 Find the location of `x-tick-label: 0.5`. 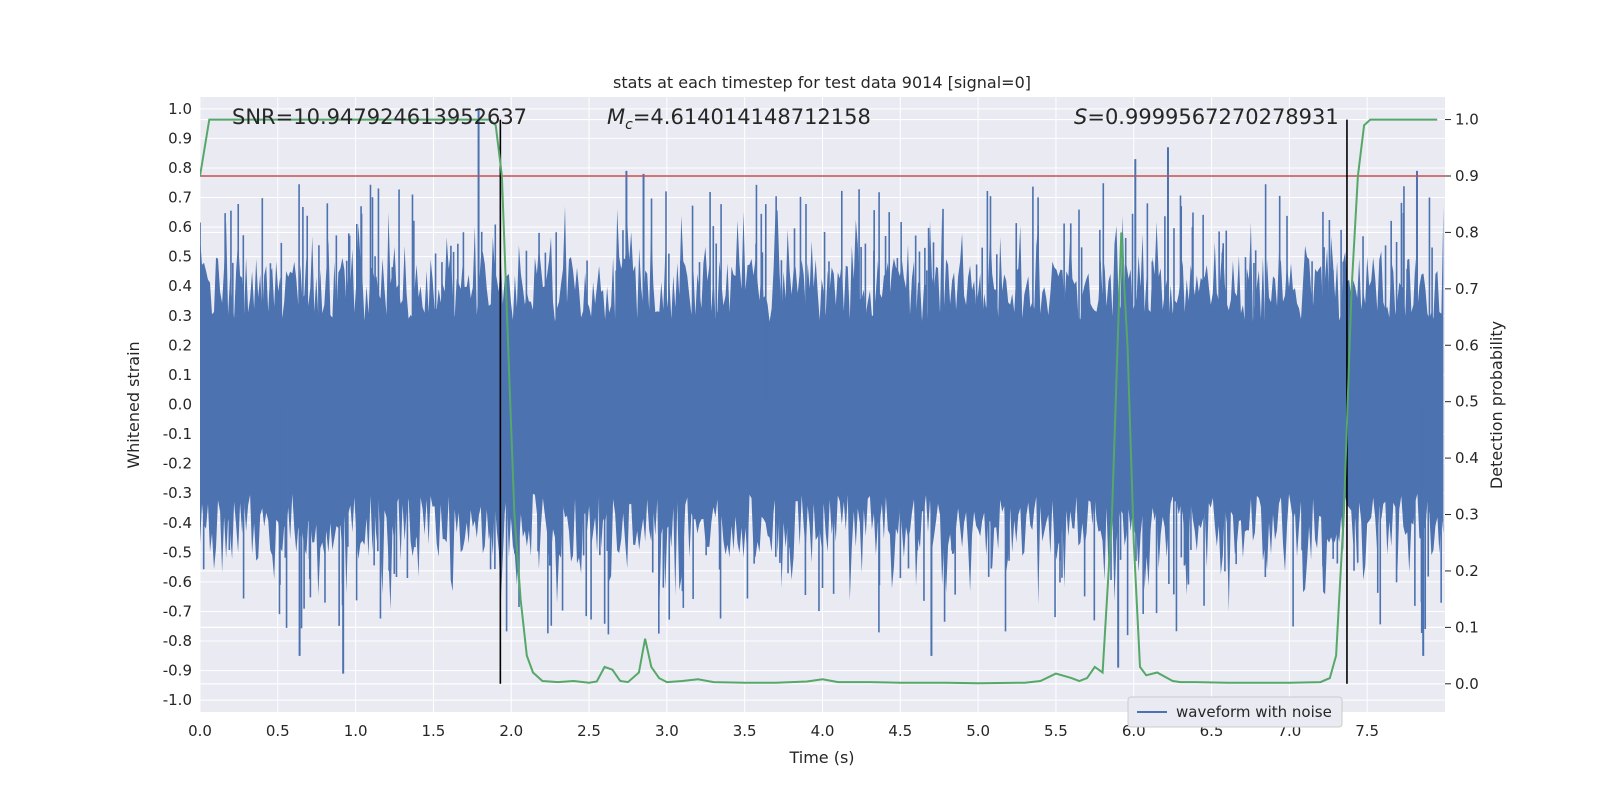

x-tick-label: 0.5 is located at coordinates (278, 731).